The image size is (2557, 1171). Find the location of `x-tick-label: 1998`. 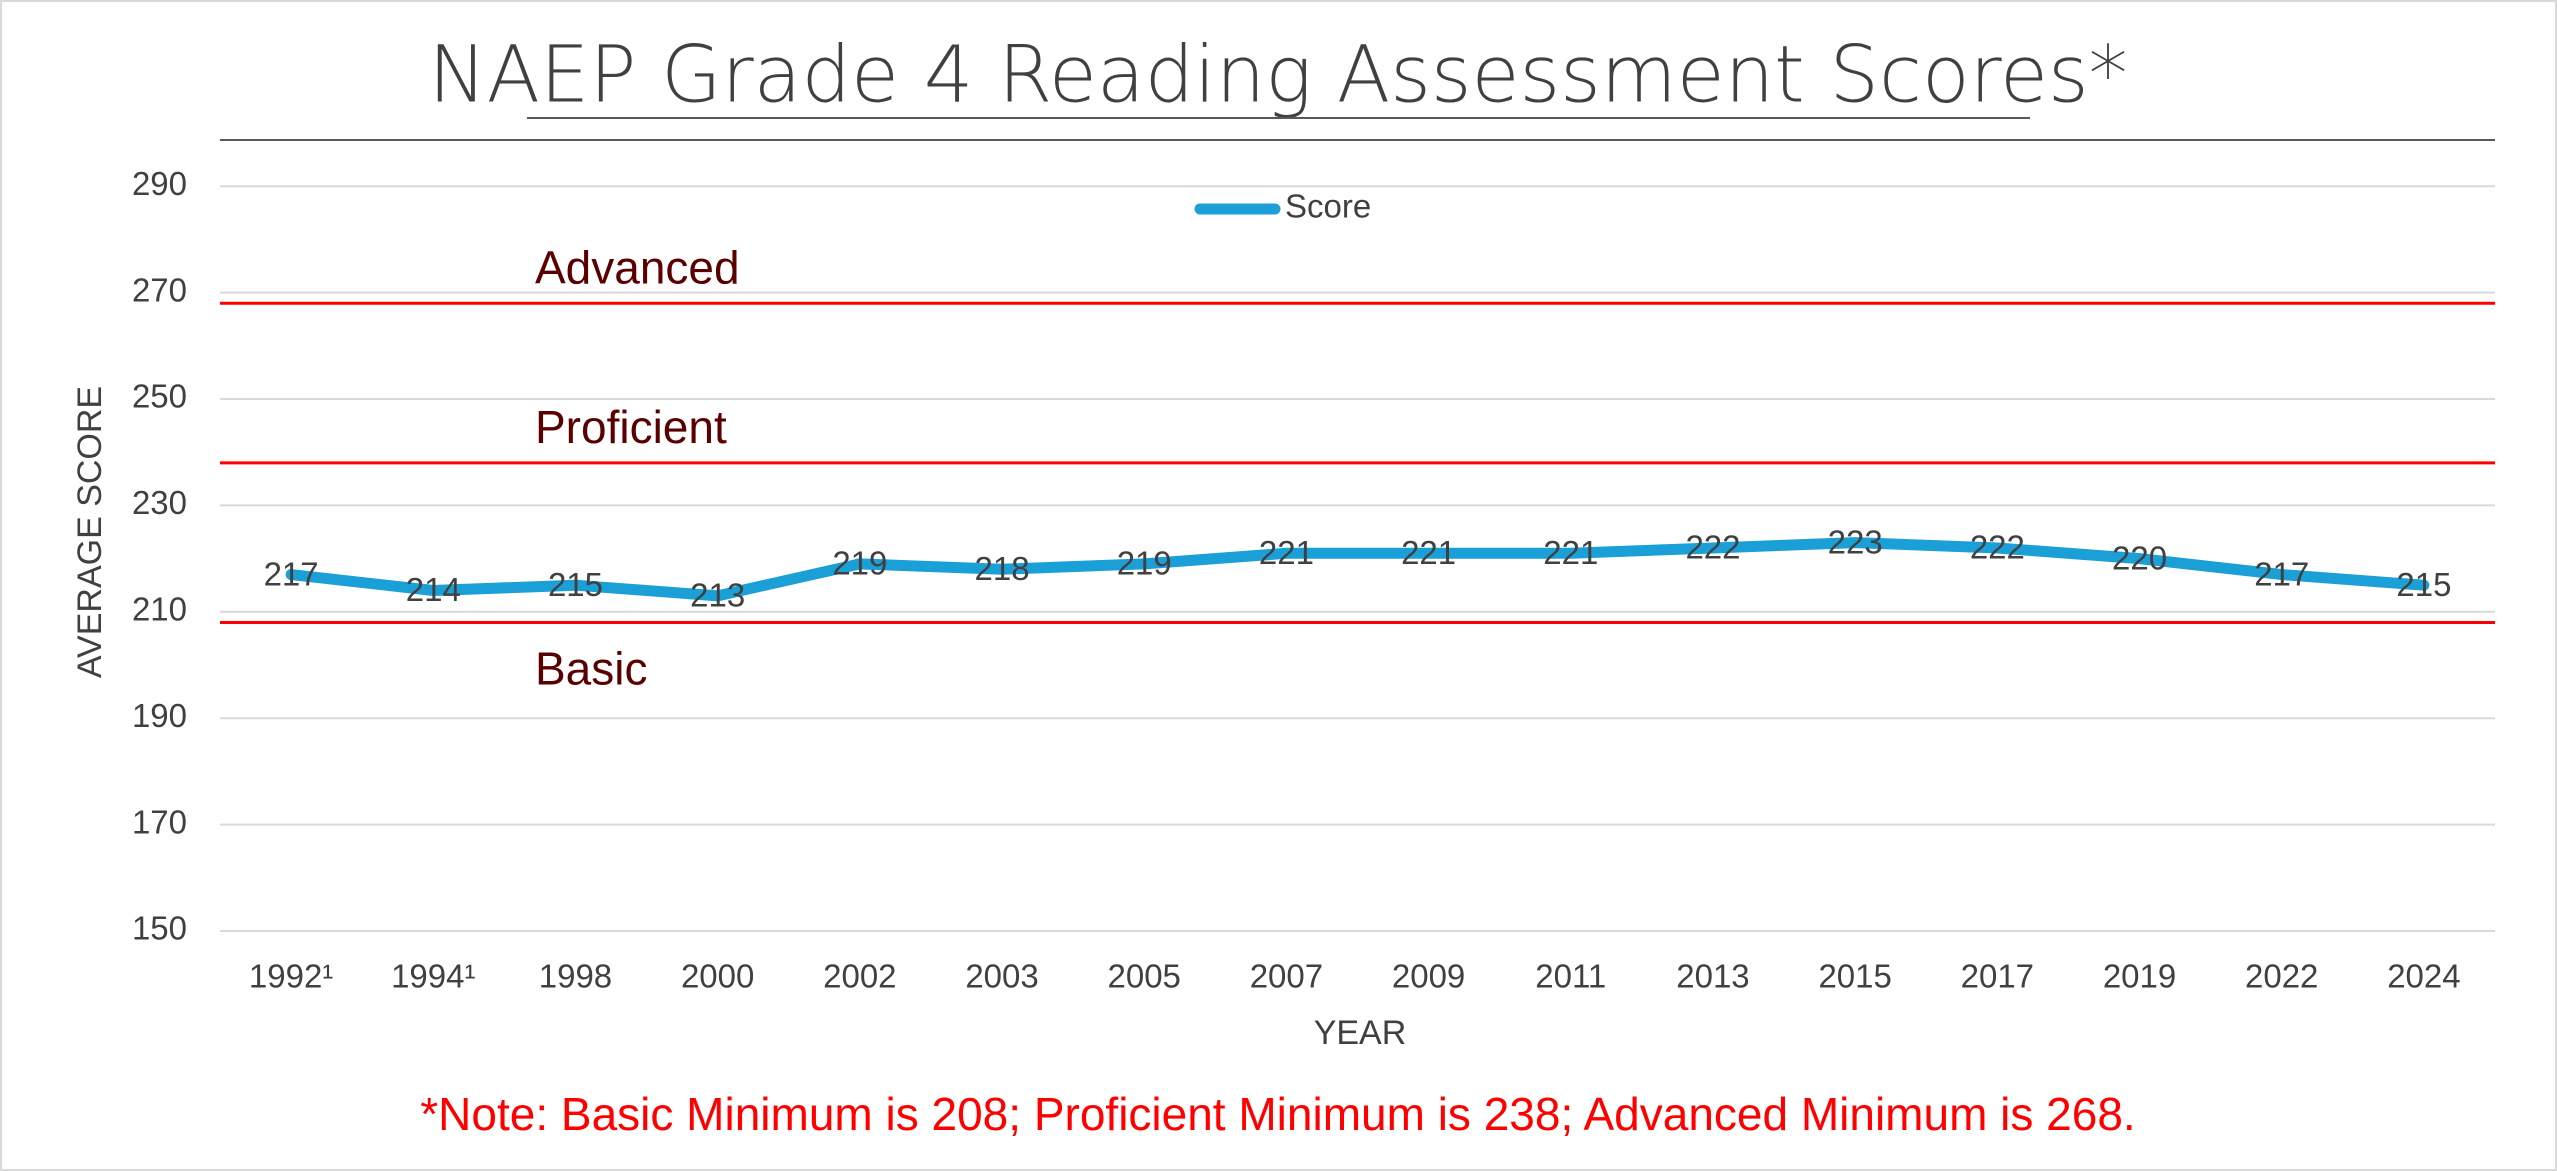

x-tick-label: 1998 is located at coordinates (575, 976).